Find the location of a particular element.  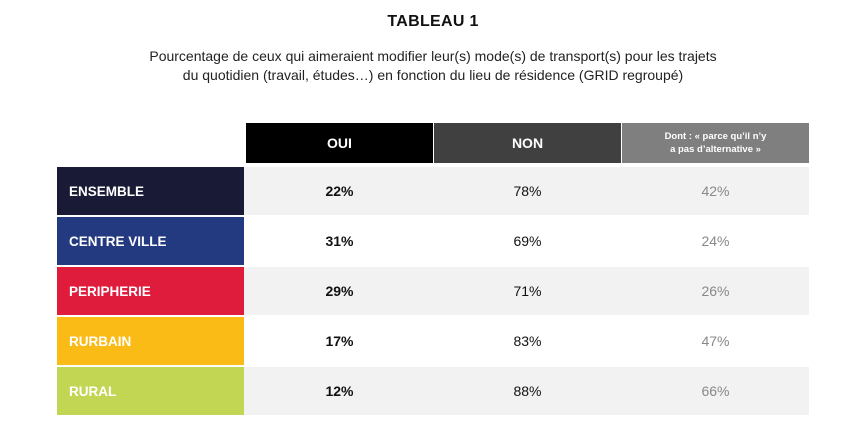

table-row: RURAL 12% 88% 66% is located at coordinates (433, 391).